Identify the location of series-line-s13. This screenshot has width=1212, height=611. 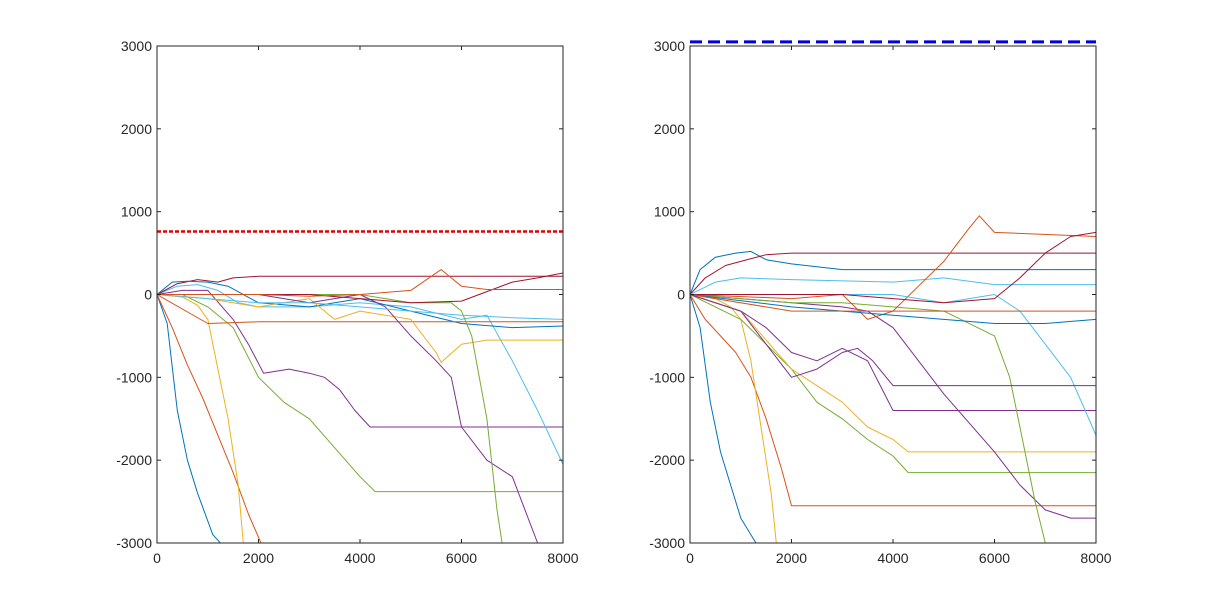
(360, 307).